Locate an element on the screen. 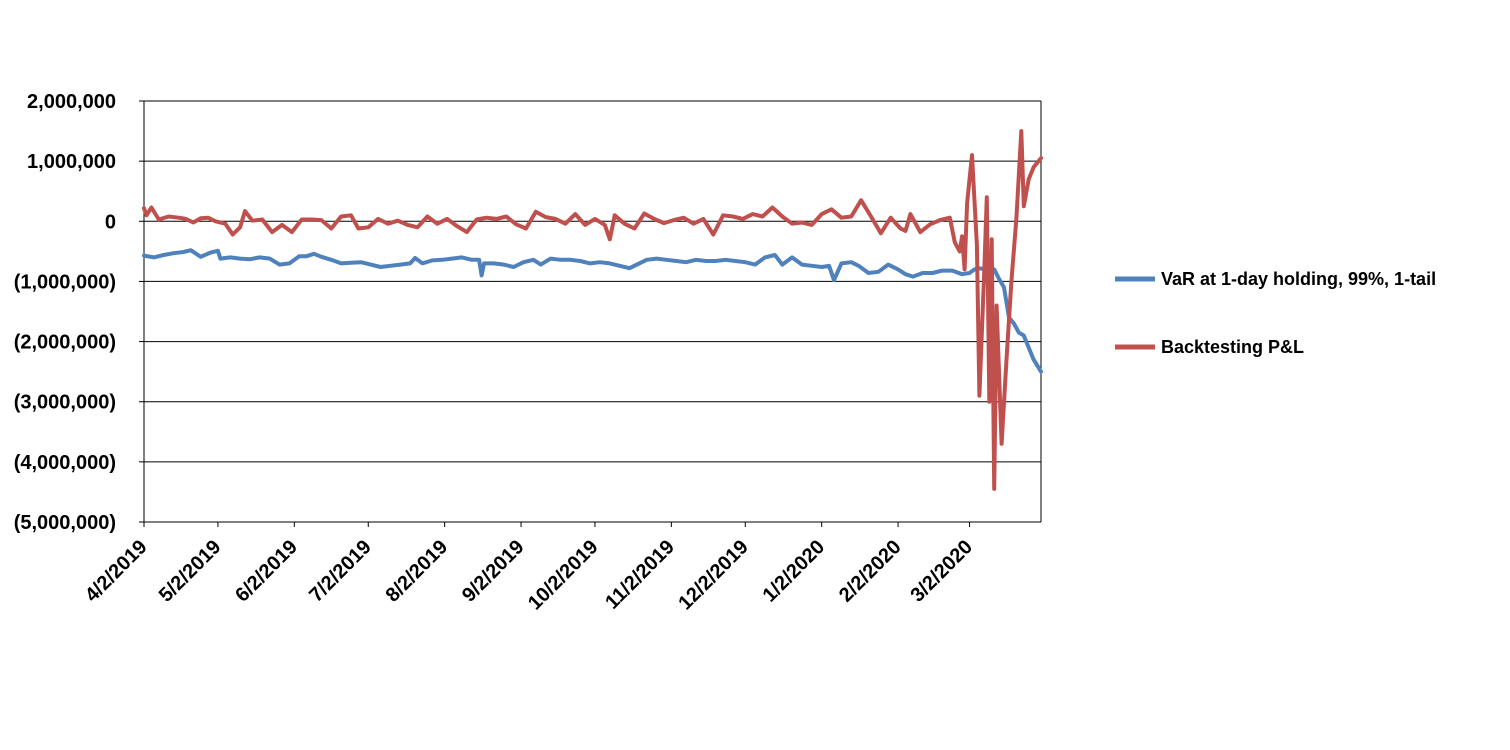  x-tick-label: 7/2/2019 is located at coordinates (340, 571).